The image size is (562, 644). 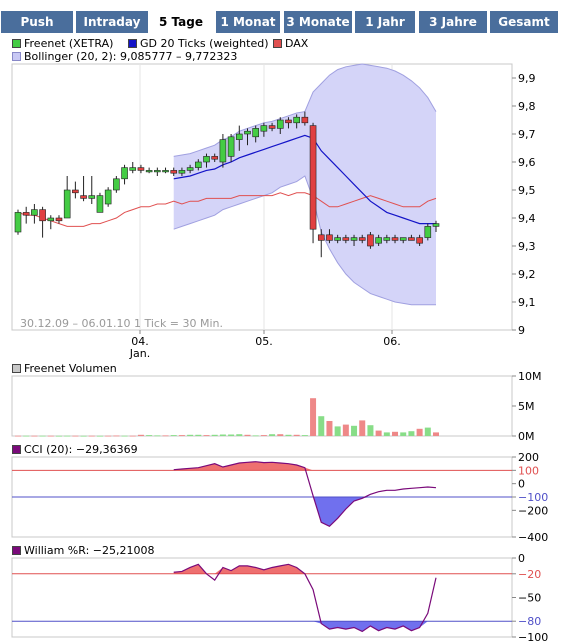 What do you see at coordinates (524, 22) in the screenshot?
I see `tab-gesamt: Gesamt` at bounding box center [524, 22].